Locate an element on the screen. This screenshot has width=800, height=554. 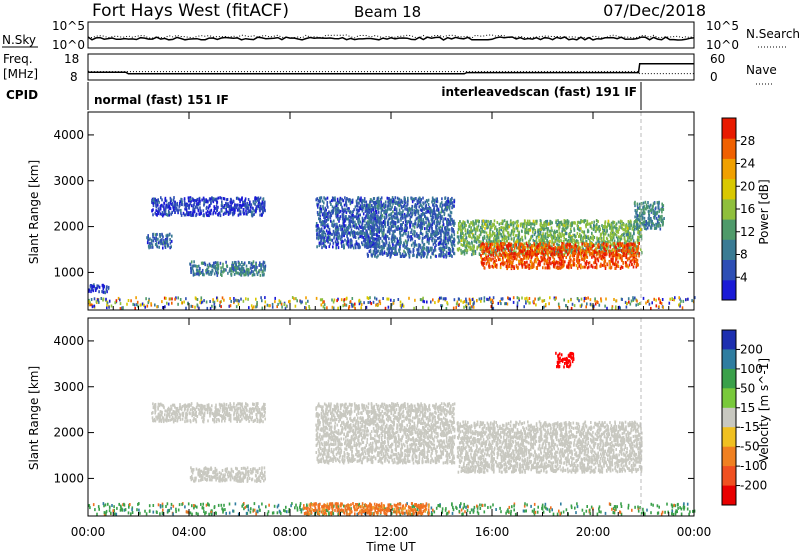
cpid-segment-1-label: normal (fast) 151 IF is located at coordinates (161, 100).